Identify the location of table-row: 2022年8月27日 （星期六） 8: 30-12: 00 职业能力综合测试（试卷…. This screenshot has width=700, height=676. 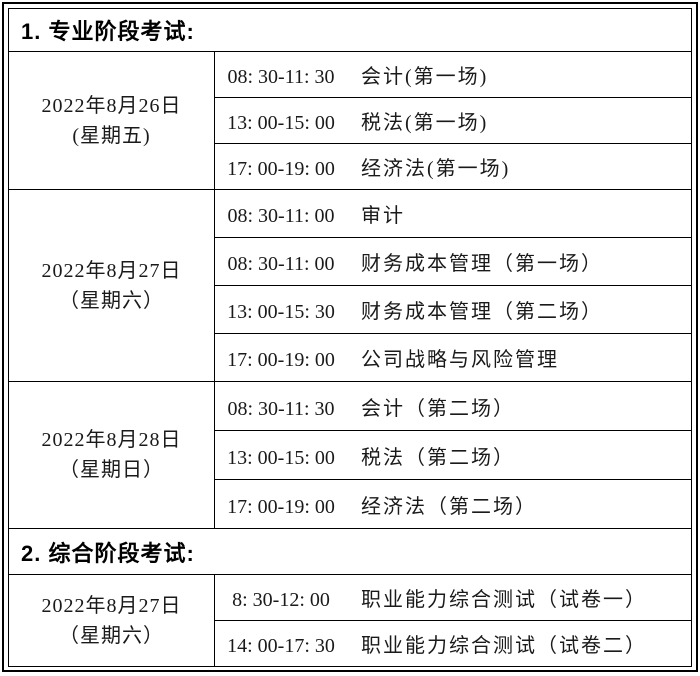
(350, 620).